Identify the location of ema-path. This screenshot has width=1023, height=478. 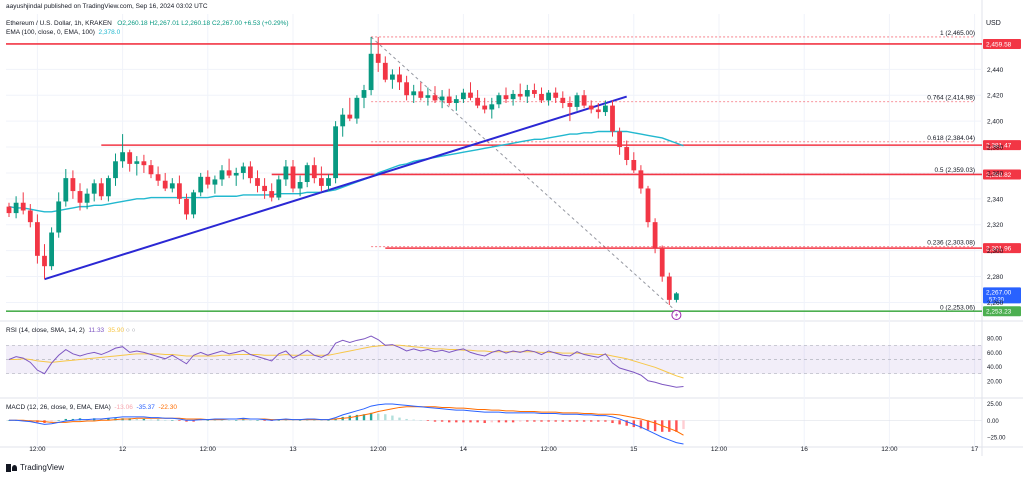
(346, 171).